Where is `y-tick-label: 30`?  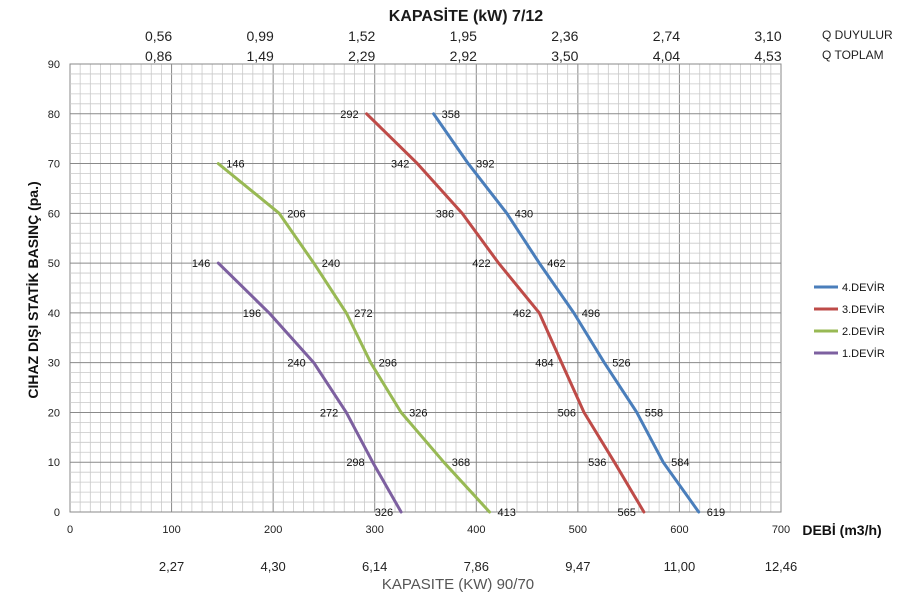 y-tick-label: 30 is located at coordinates (54, 364).